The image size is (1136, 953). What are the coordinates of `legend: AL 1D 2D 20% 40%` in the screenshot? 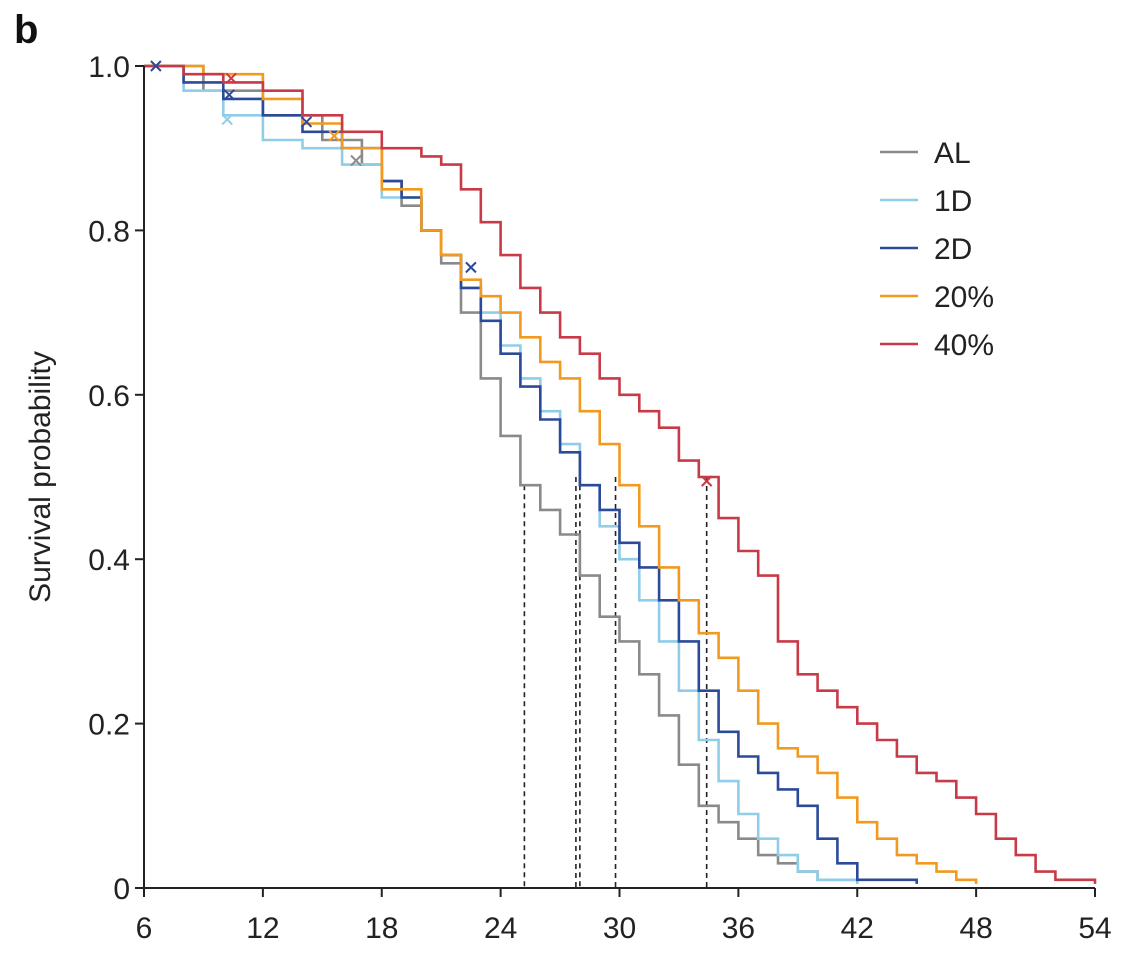 It's located at (937, 249).